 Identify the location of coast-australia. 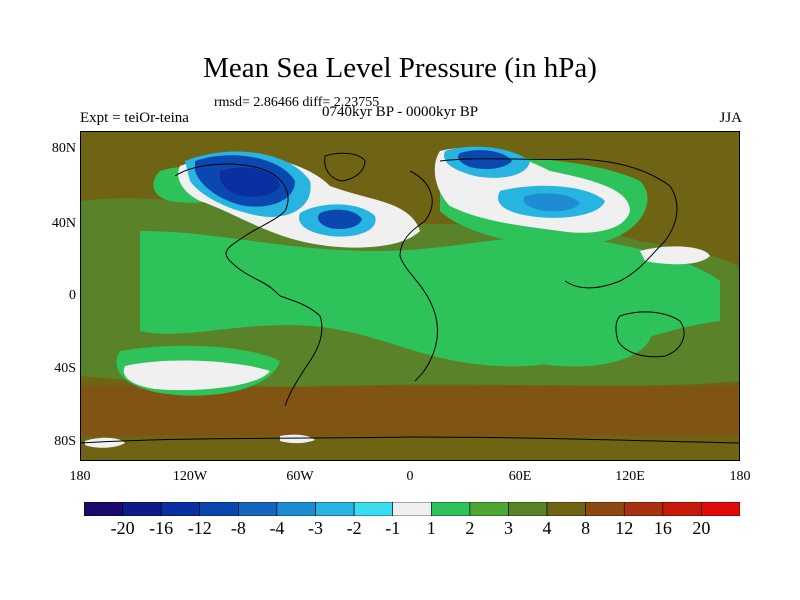
(650, 334).